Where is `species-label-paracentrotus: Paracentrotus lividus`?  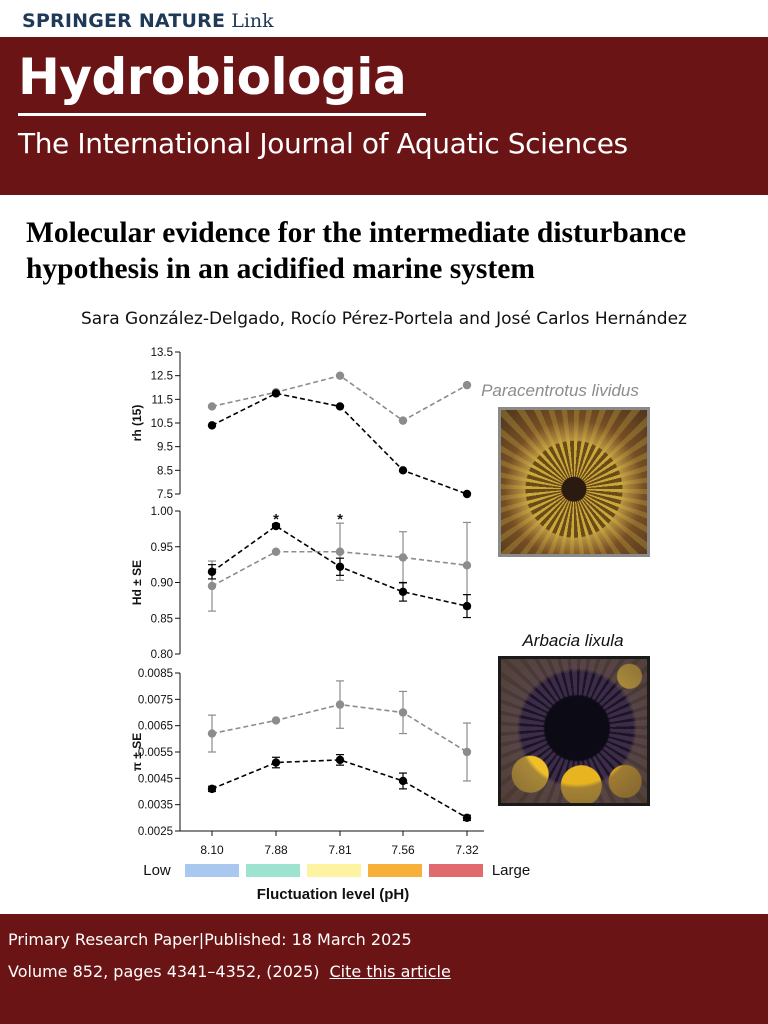 species-label-paracentrotus: Paracentrotus lividus is located at coordinates (560, 390).